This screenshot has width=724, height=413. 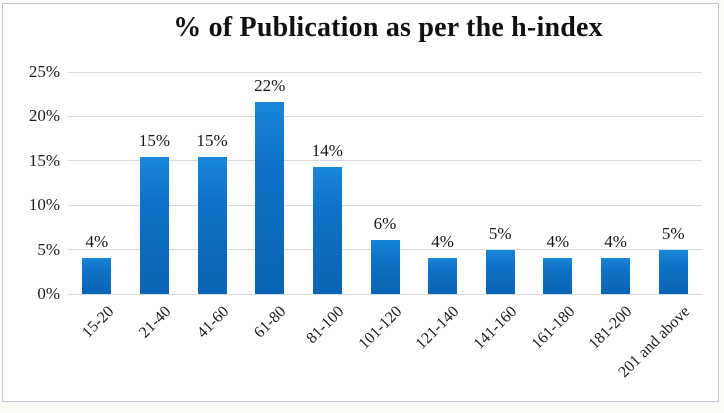 I want to click on chart-title: % of Publication as per the h-index, so click(x=388, y=27).